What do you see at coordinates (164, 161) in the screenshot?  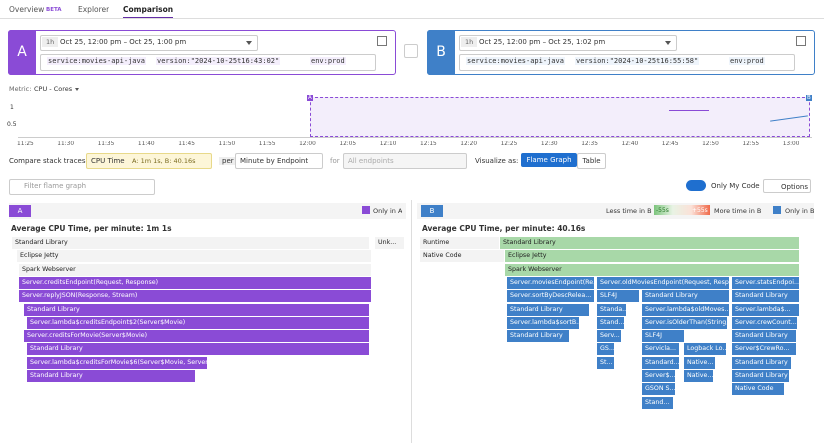 I see `metric-detail: A: 1m 1s, B: 40.16s` at bounding box center [164, 161].